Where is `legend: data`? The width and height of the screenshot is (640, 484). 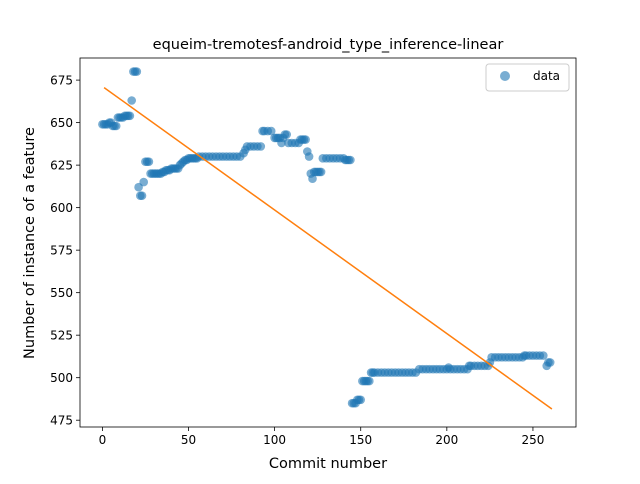 legend: data is located at coordinates (527, 77).